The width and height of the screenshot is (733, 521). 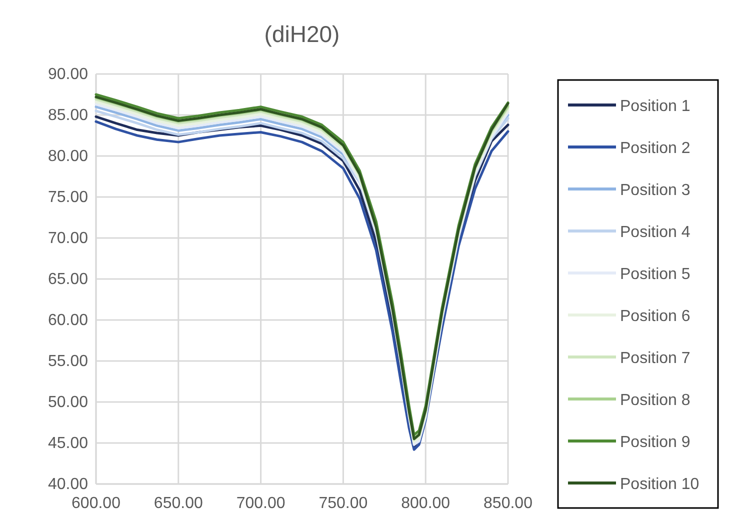 What do you see at coordinates (68, 279) in the screenshot?
I see `y-tick-label: 65.00` at bounding box center [68, 279].